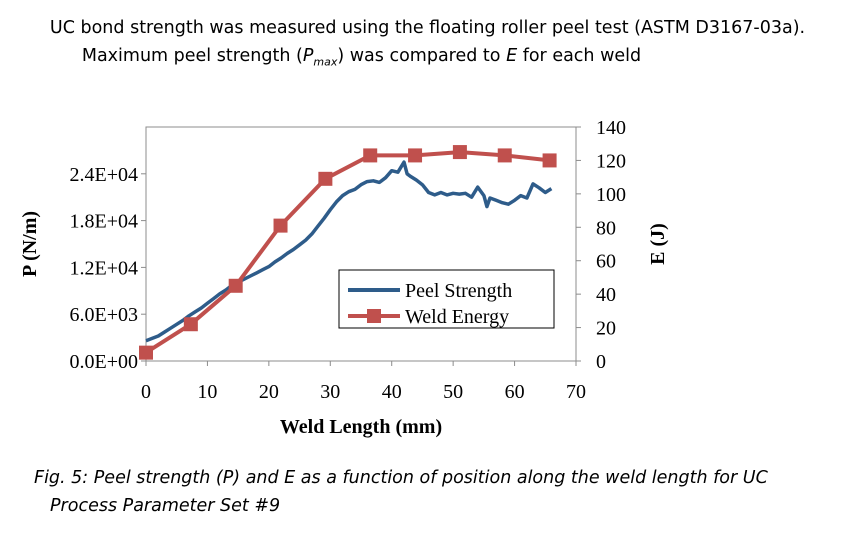 The image size is (855, 536). Describe the element at coordinates (611, 161) in the screenshot. I see `y2-tick-label: 120` at that location.